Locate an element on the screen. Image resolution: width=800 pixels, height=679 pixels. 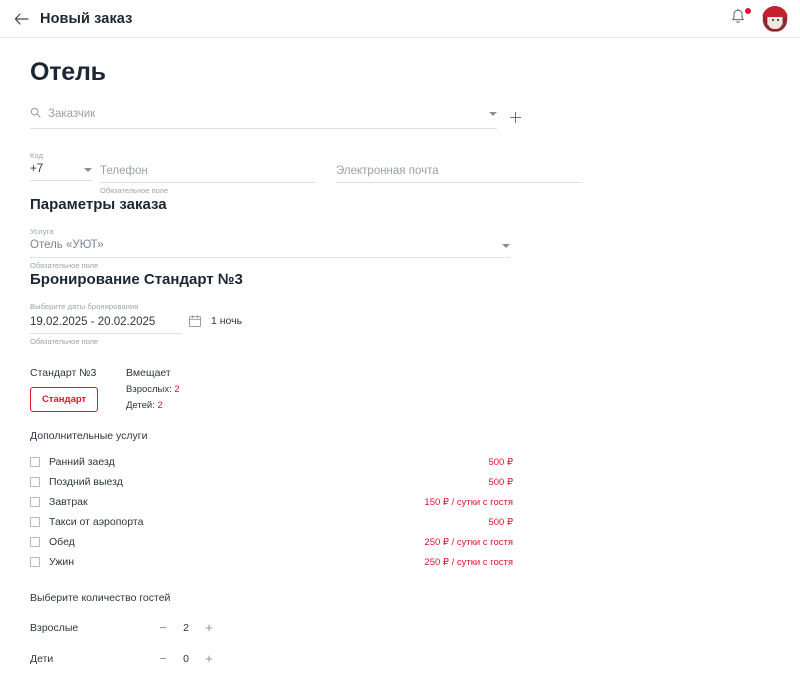
service-label: Услуга is located at coordinates (42, 231).